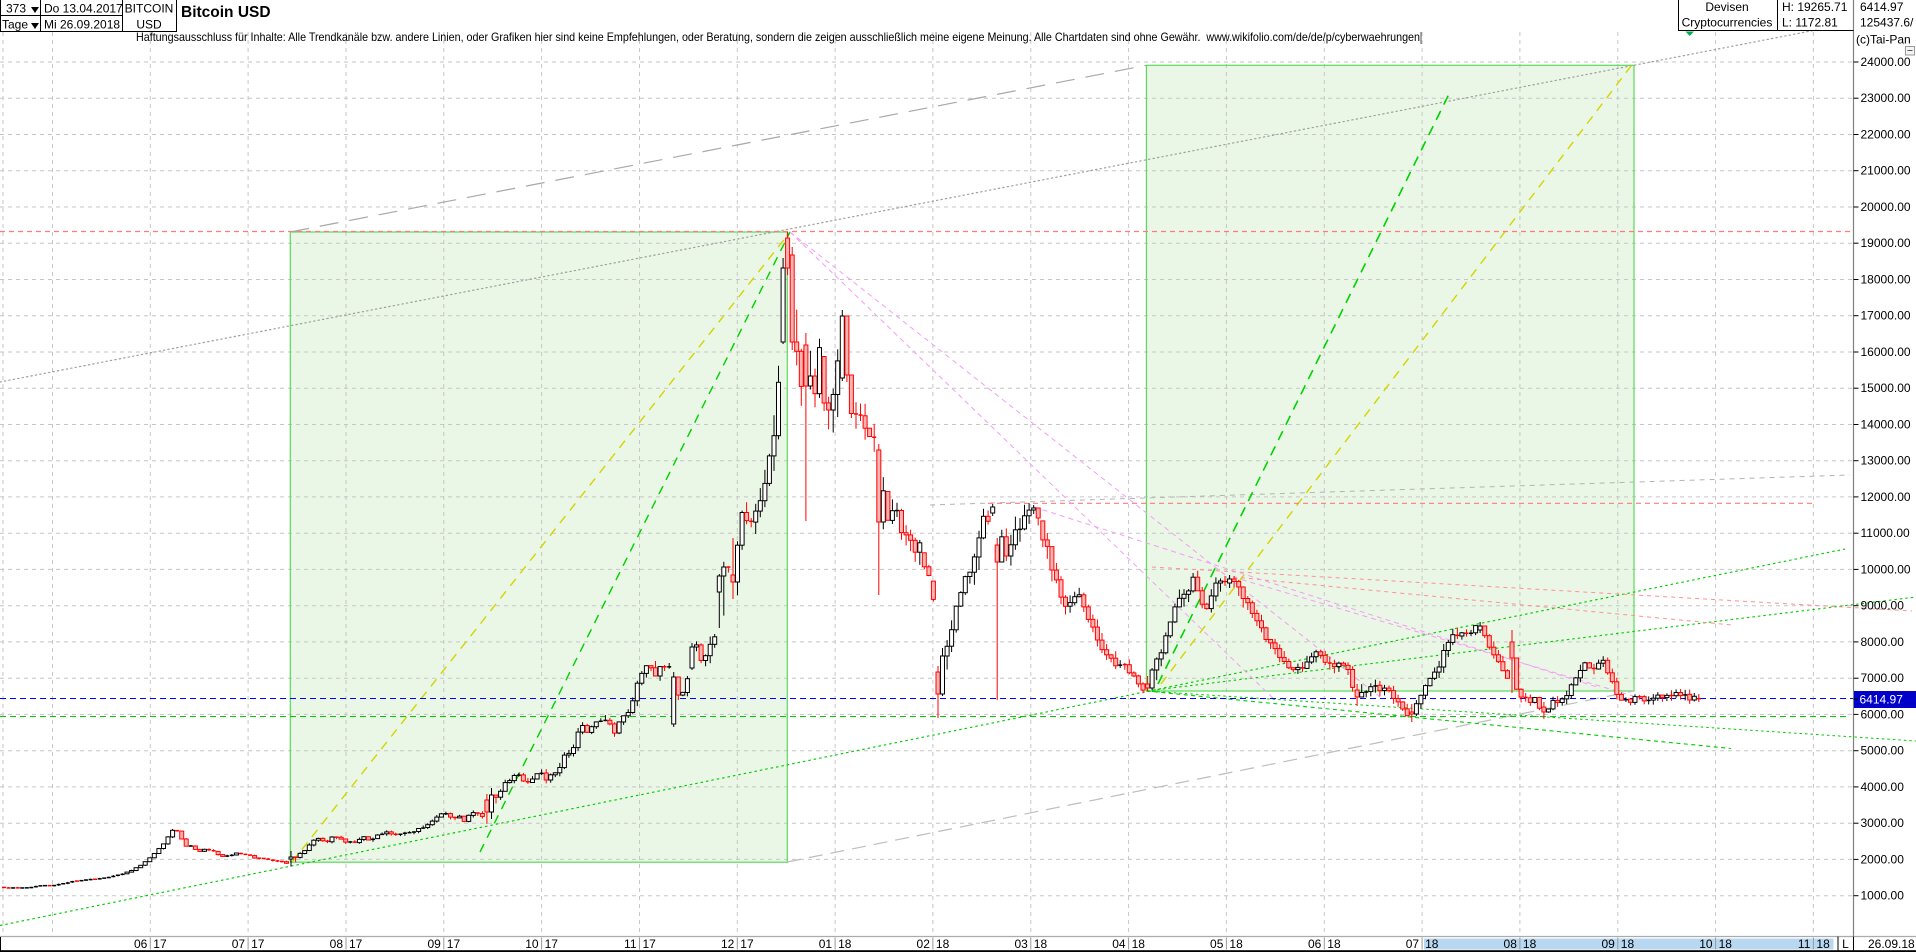  I want to click on svg-text: 2000.00, so click(1883, 859).